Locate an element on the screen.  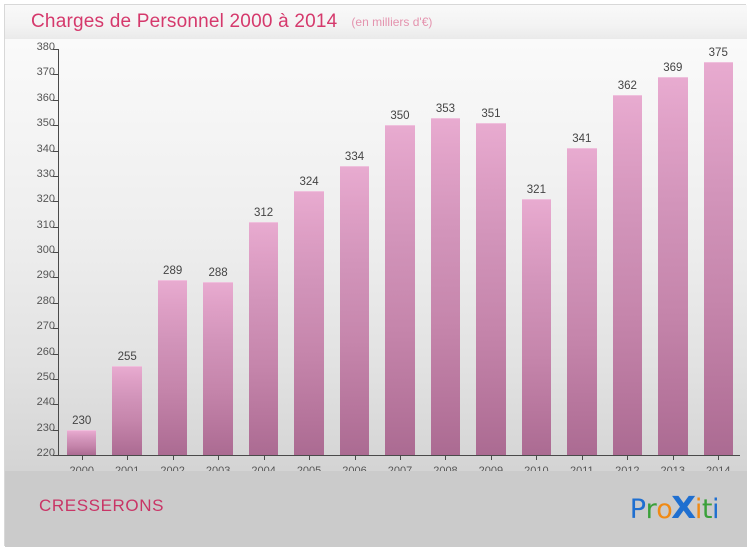
logo-letter: t is located at coordinates (707, 509).